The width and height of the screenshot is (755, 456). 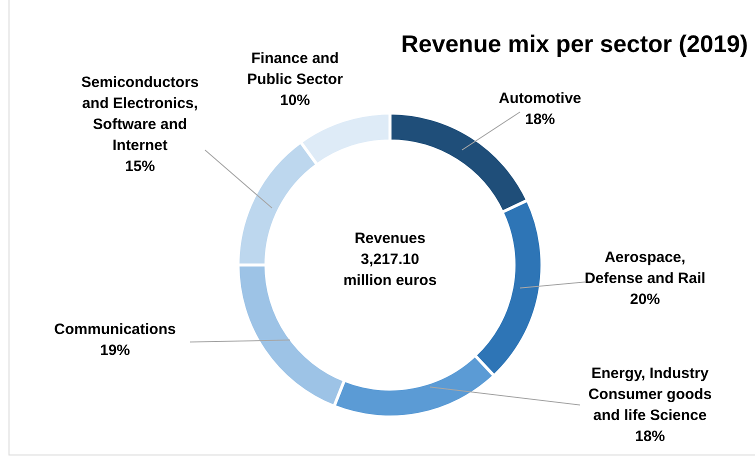 What do you see at coordinates (650, 394) in the screenshot?
I see `slice-label: Energy, Industry Consumer goods and life Science` at bounding box center [650, 394].